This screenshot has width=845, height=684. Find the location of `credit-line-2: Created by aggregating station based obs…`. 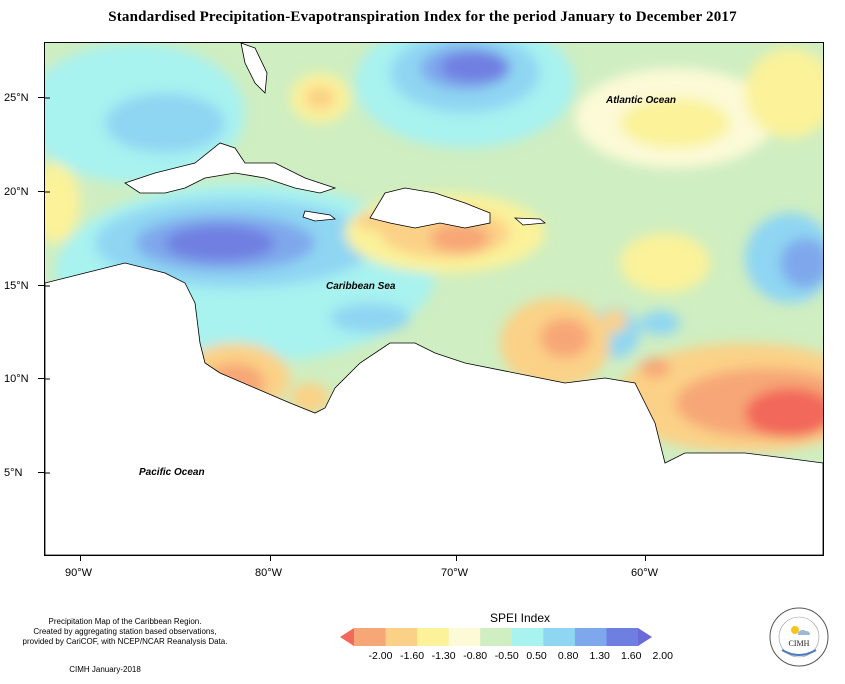

credit-line-2: Created by aggregating station based obs… is located at coordinates (125, 631).